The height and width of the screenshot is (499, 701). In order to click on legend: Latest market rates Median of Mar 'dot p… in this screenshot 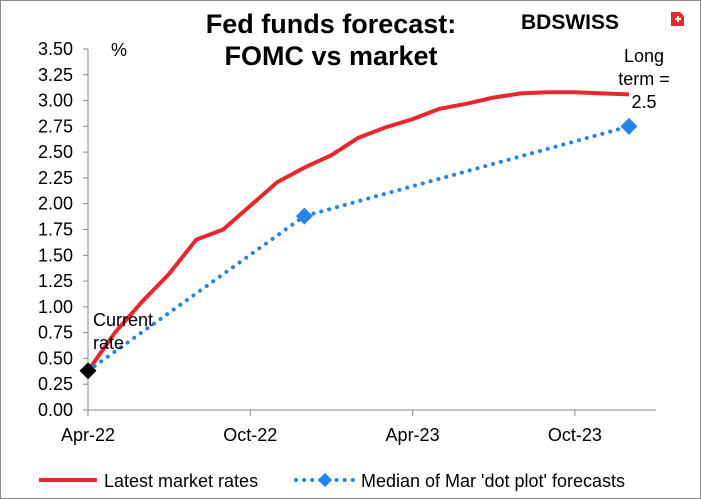, I will do `click(332, 481)`.